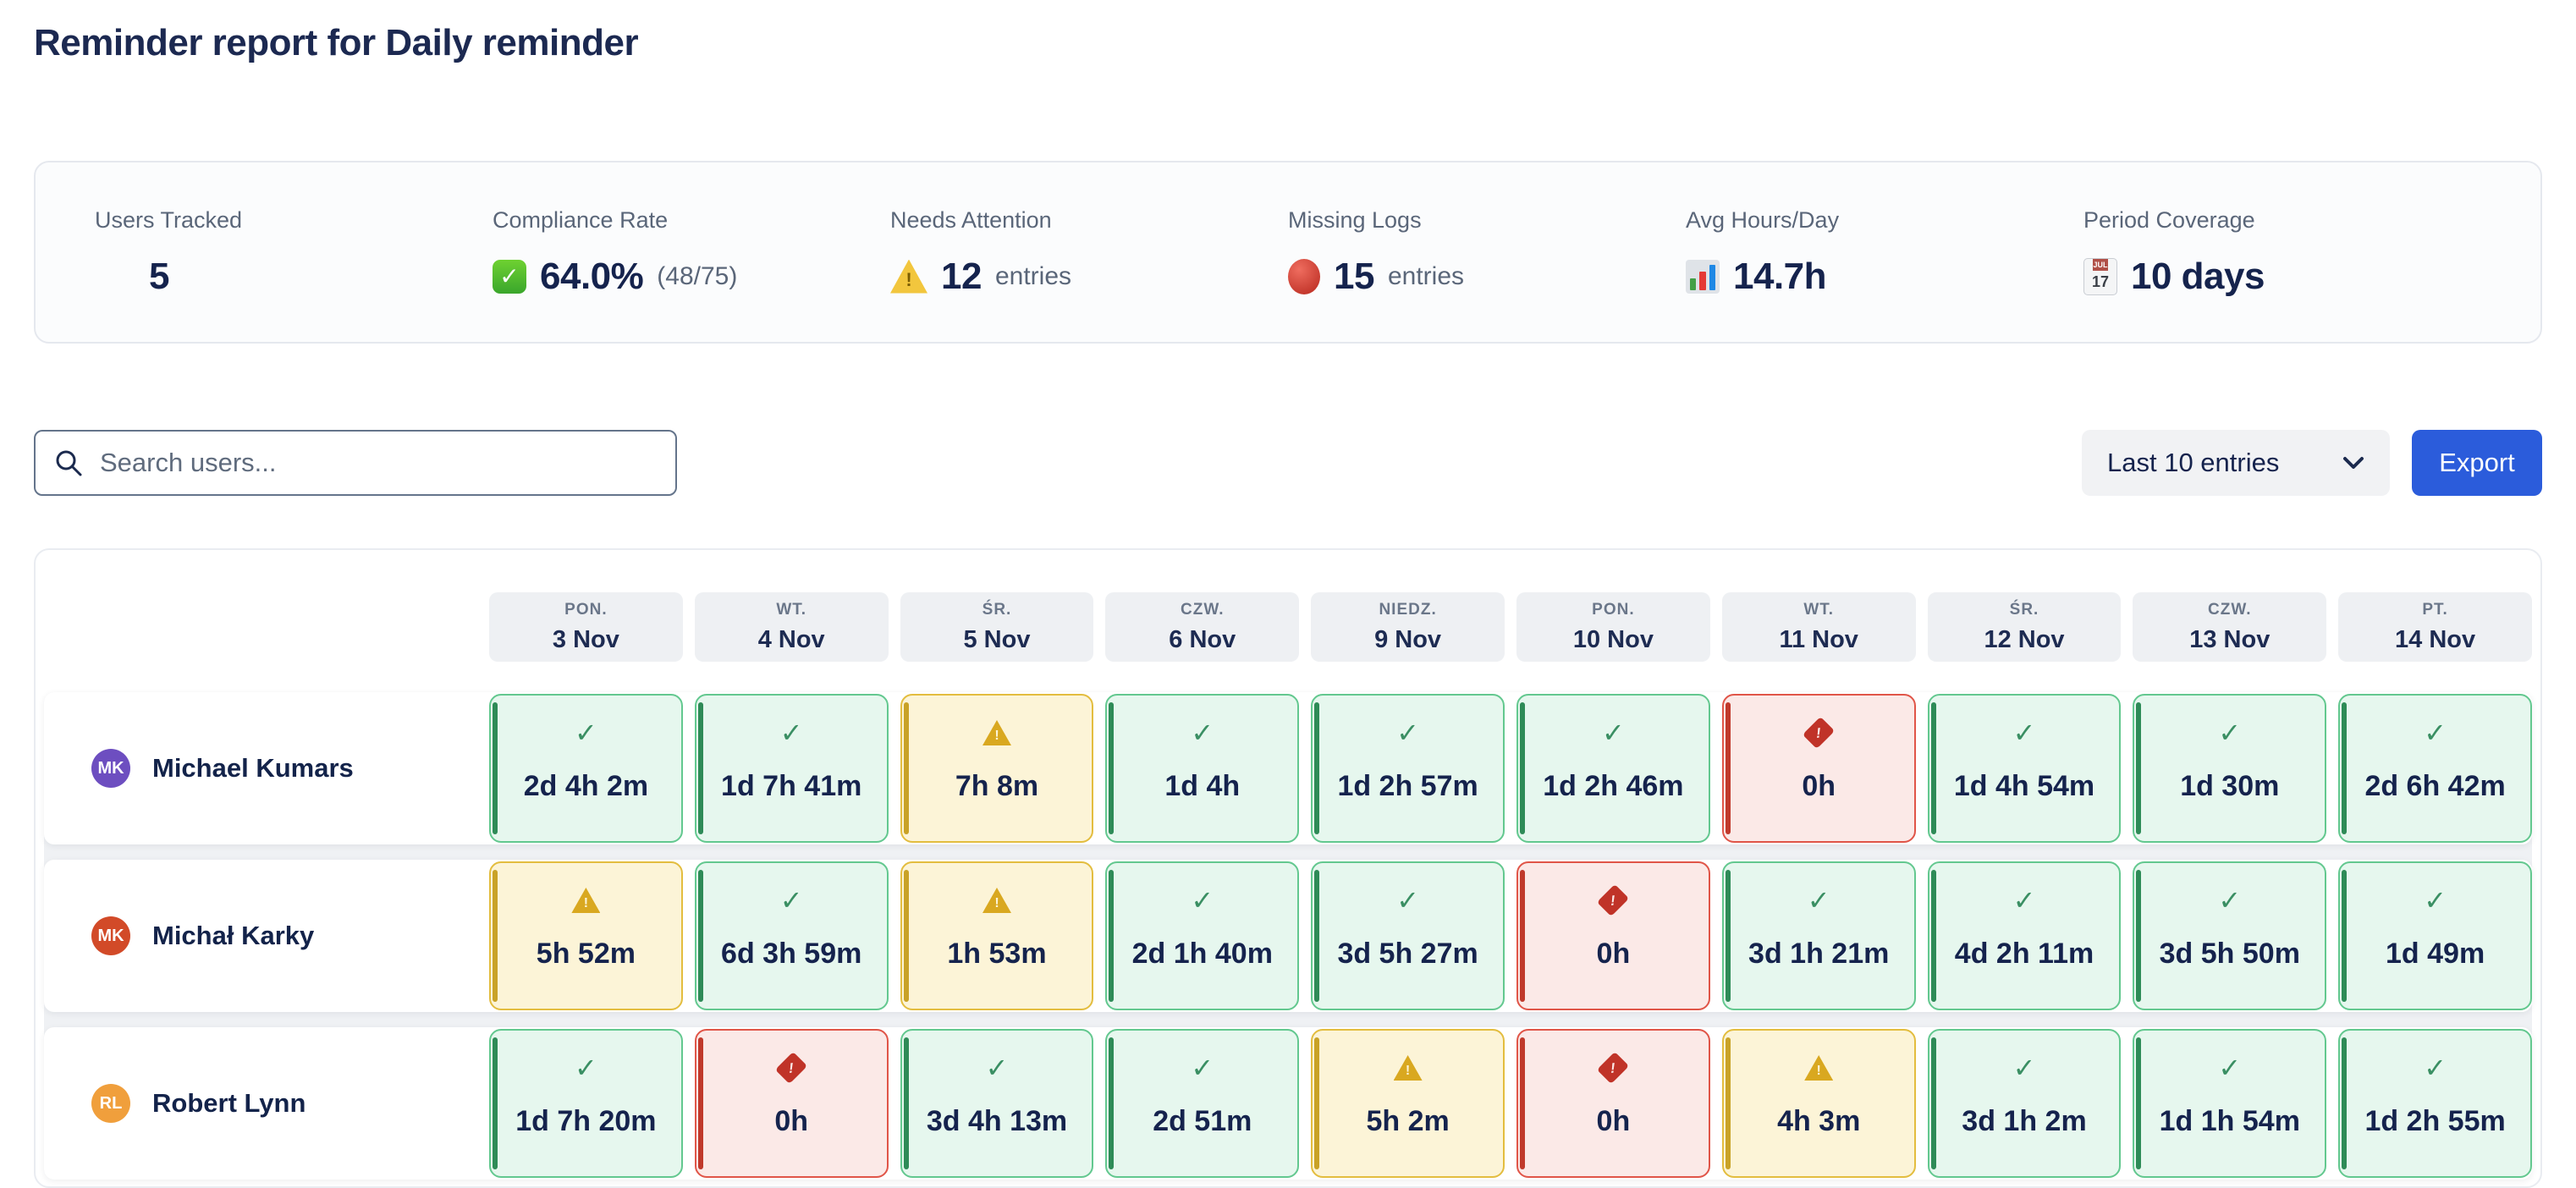 The height and width of the screenshot is (1188, 2576). I want to click on status-cell: ✓ 2d 1h 40m, so click(1202, 936).